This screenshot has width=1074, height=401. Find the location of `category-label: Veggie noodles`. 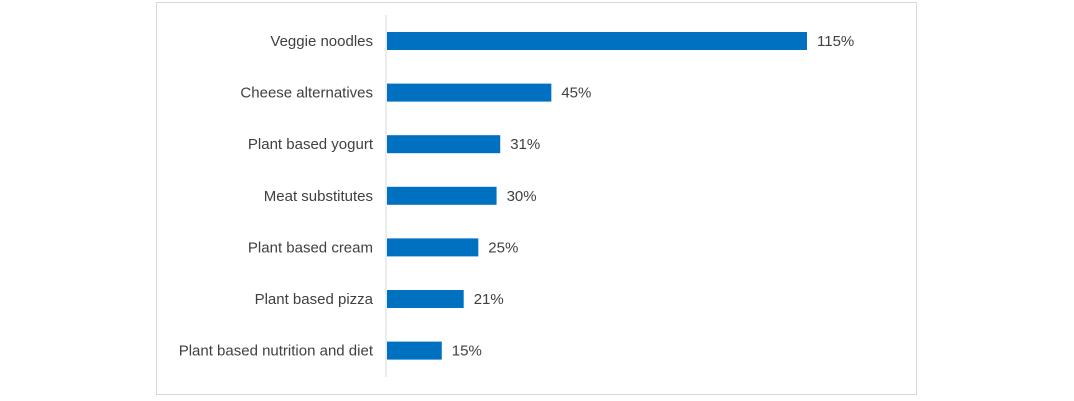

category-label: Veggie noodles is located at coordinates (321, 41).